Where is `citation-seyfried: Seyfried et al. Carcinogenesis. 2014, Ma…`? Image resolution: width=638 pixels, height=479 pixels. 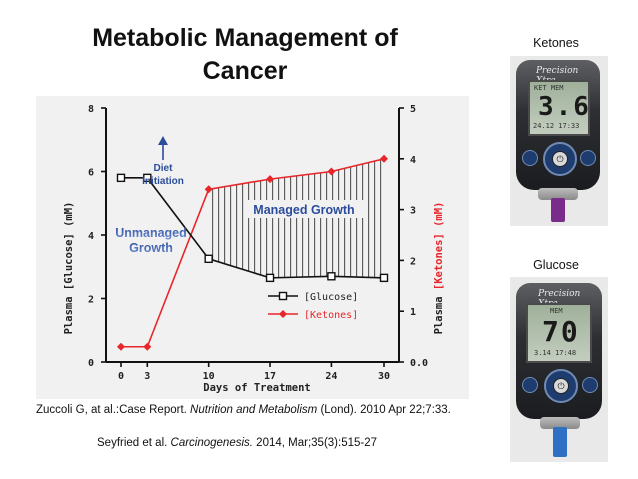 citation-seyfried: Seyfried et al. Carcinogenesis. 2014, Ma… is located at coordinates (237, 443).